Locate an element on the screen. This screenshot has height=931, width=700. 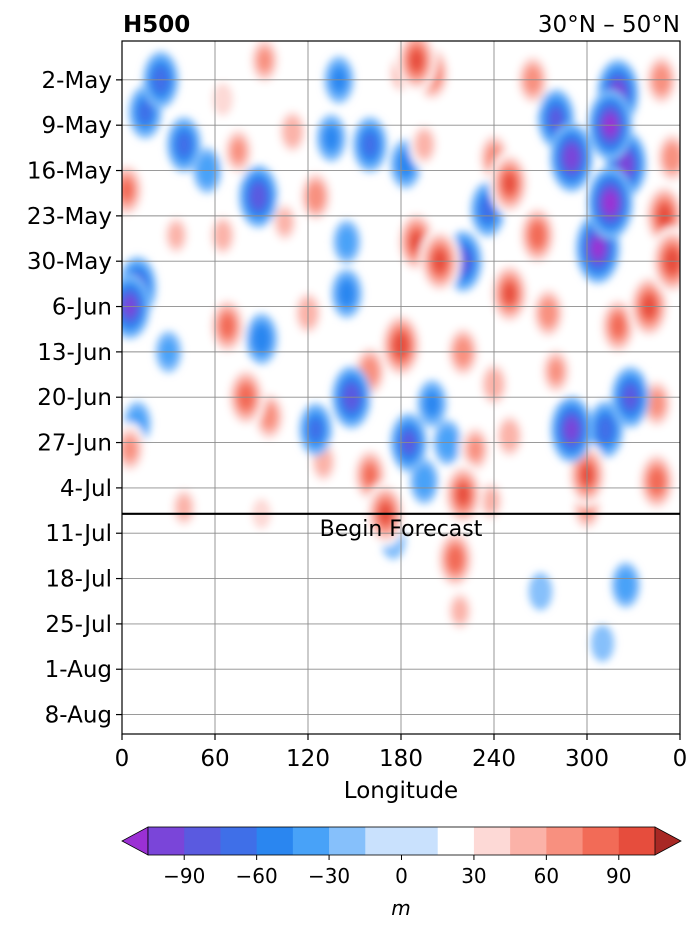
y-tick-label: 8-Aug is located at coordinates (78, 716).